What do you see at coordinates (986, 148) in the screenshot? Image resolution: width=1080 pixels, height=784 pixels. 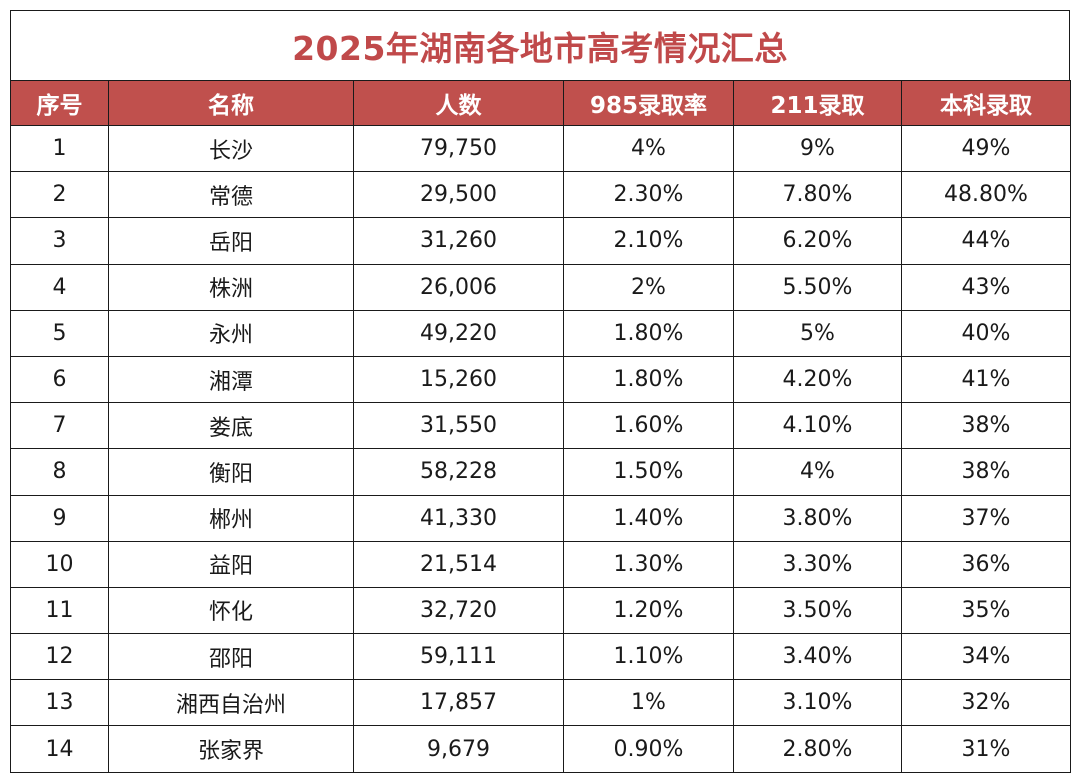 I see `cell-undergrad-rate: 49%` at bounding box center [986, 148].